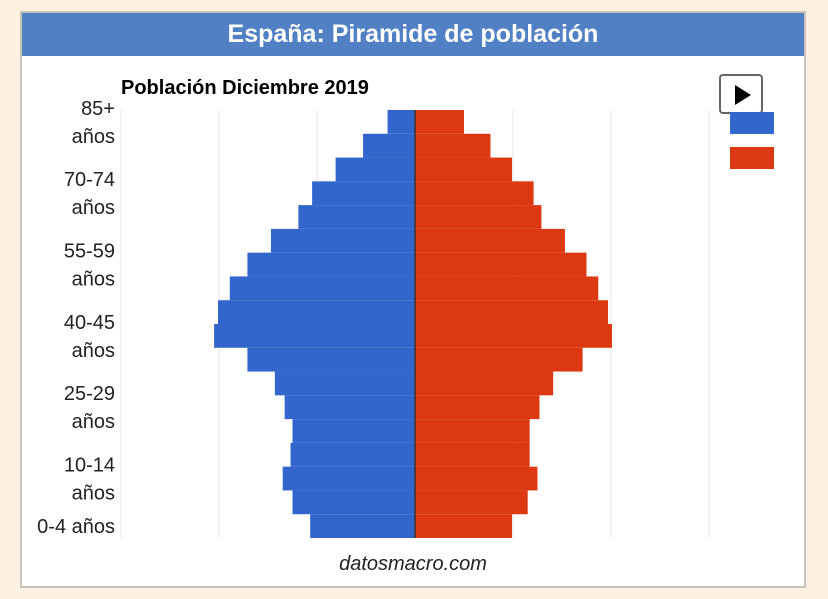  What do you see at coordinates (752, 123) in the screenshot?
I see `legend-swatch-male` at bounding box center [752, 123].